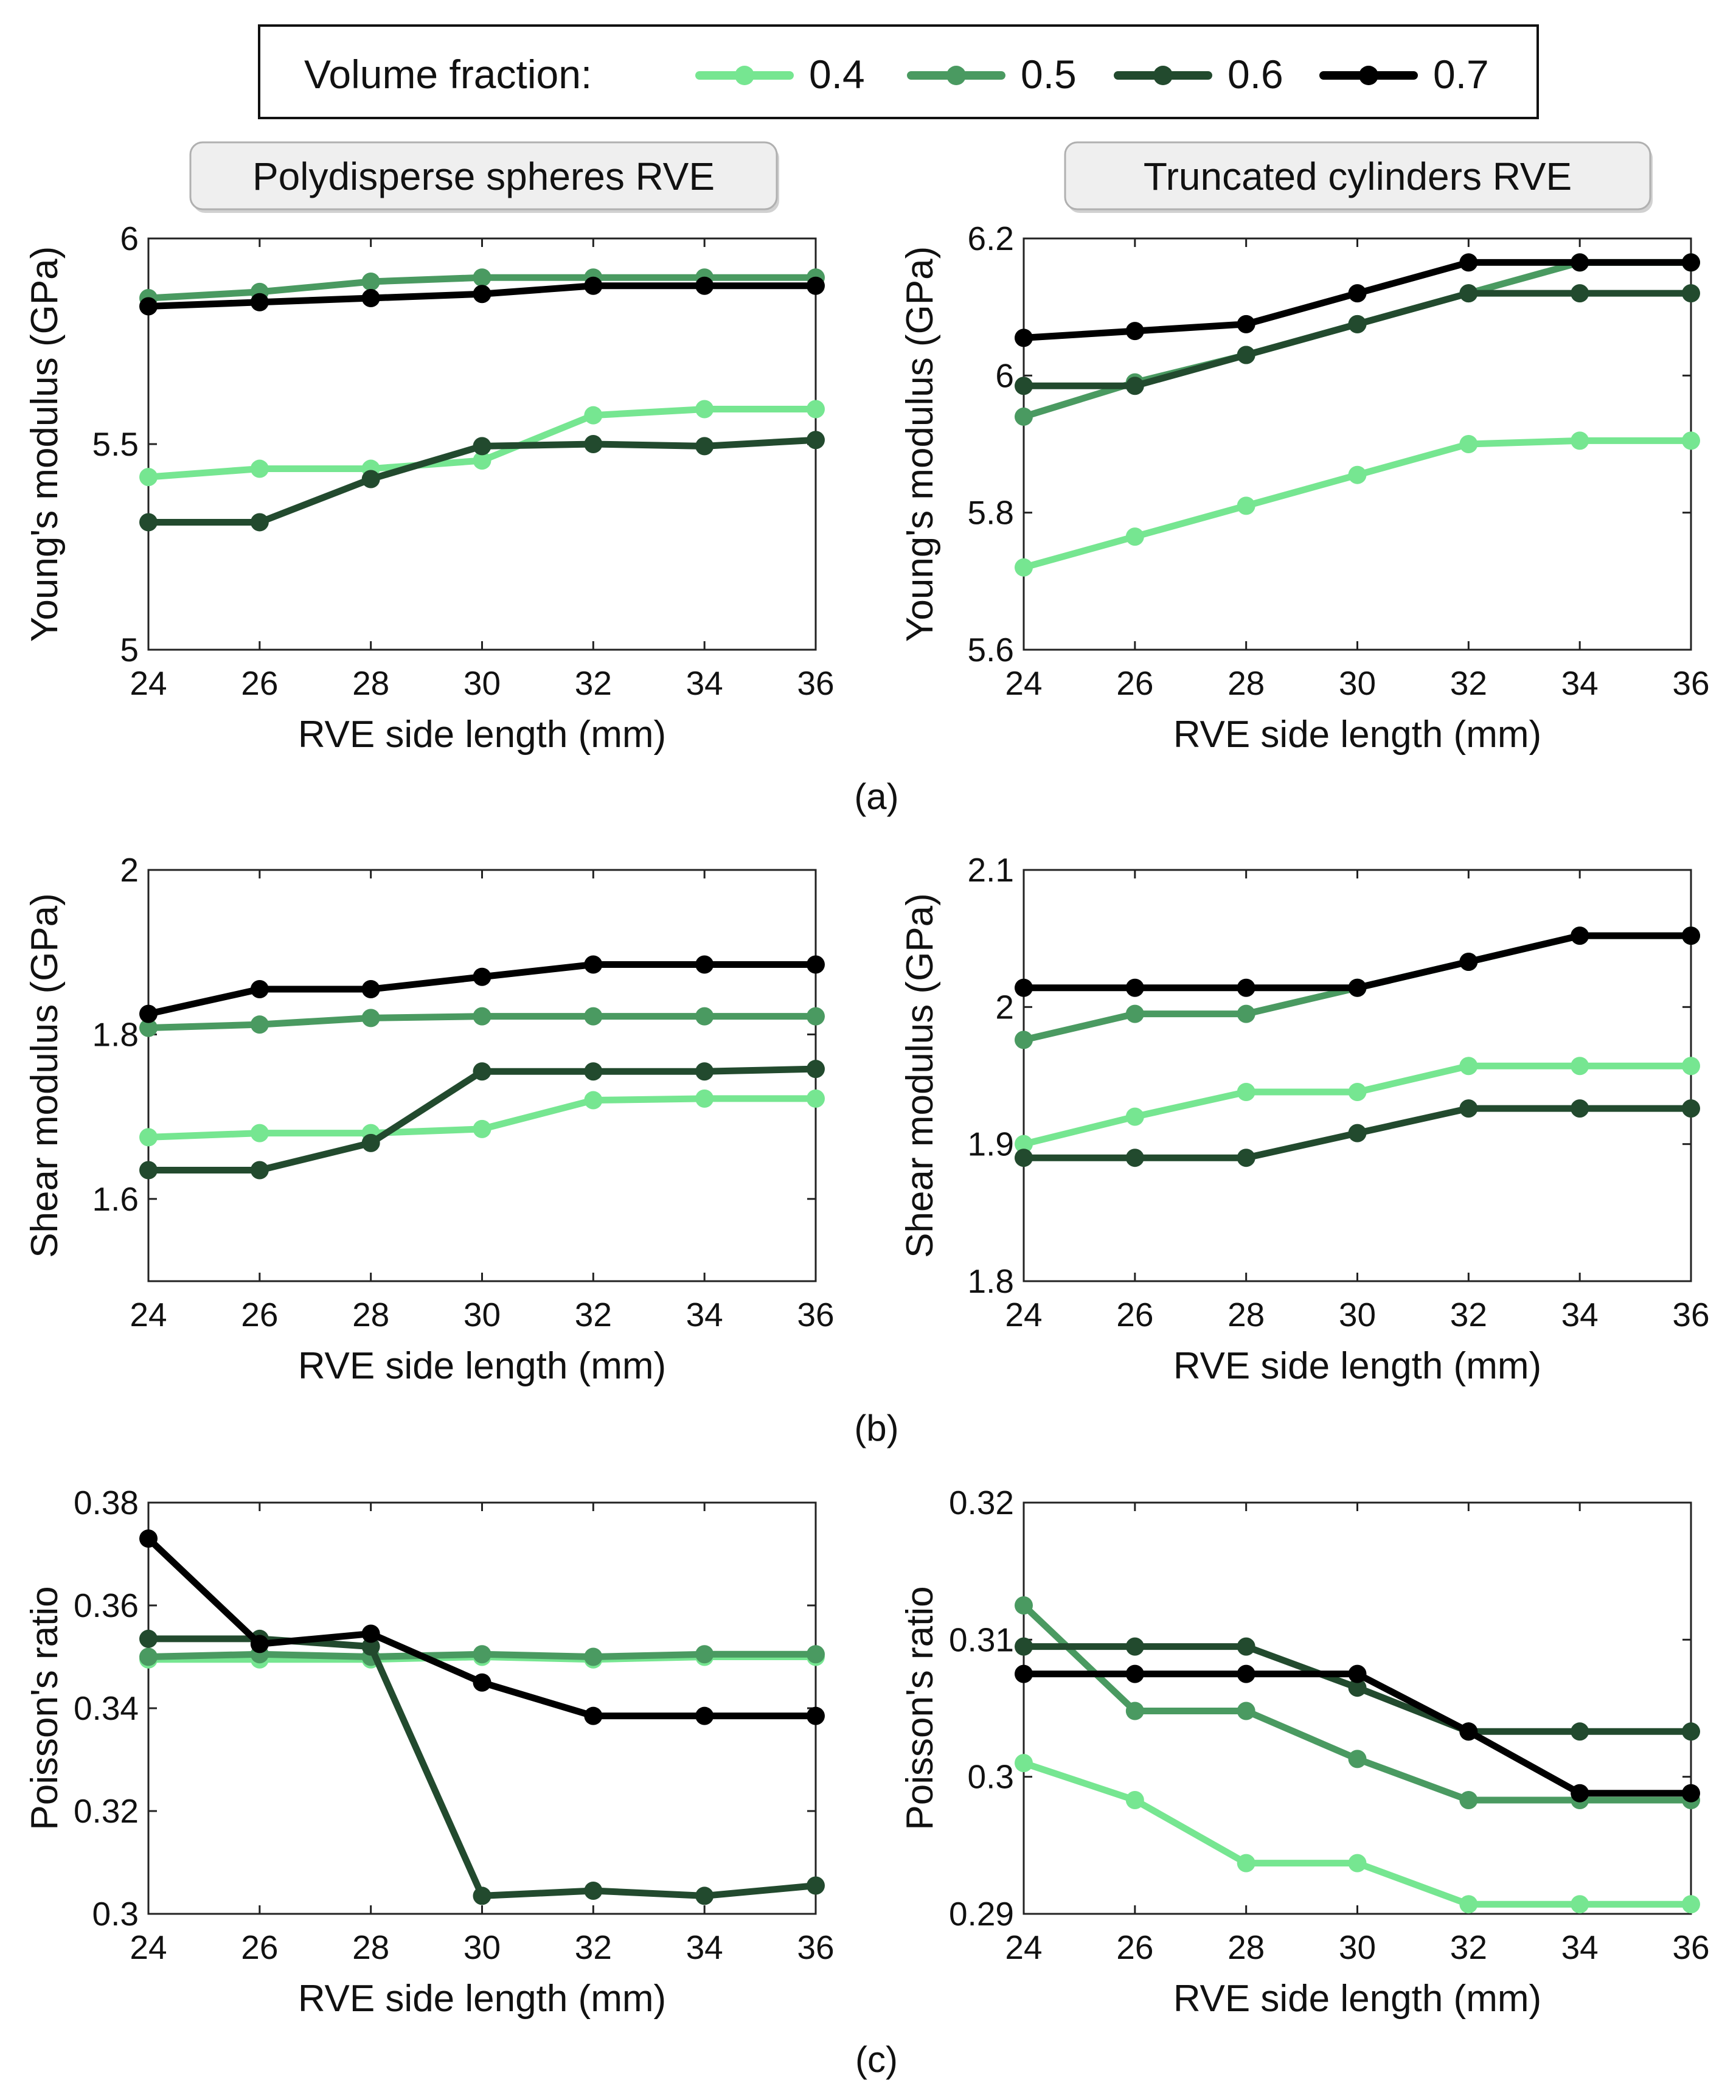 The height and width of the screenshot is (2100, 1736). I want to click on legend-title: Volume fraction:, so click(448, 74).